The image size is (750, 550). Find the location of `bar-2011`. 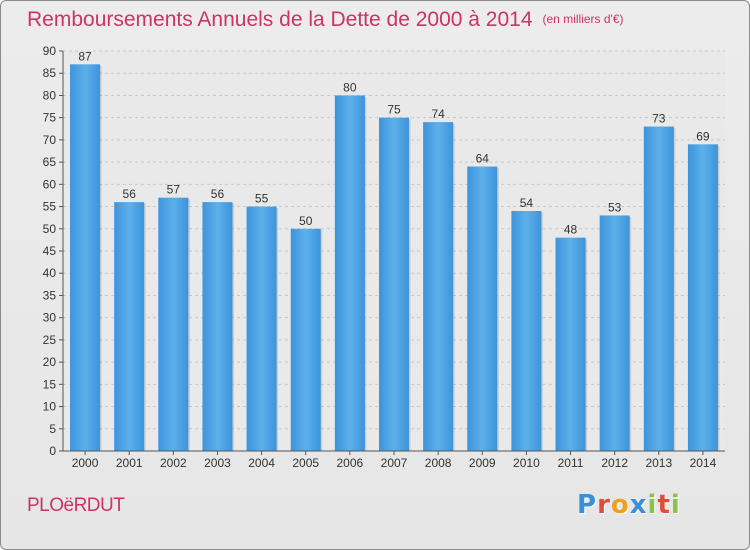

bar-2011 is located at coordinates (570, 344).